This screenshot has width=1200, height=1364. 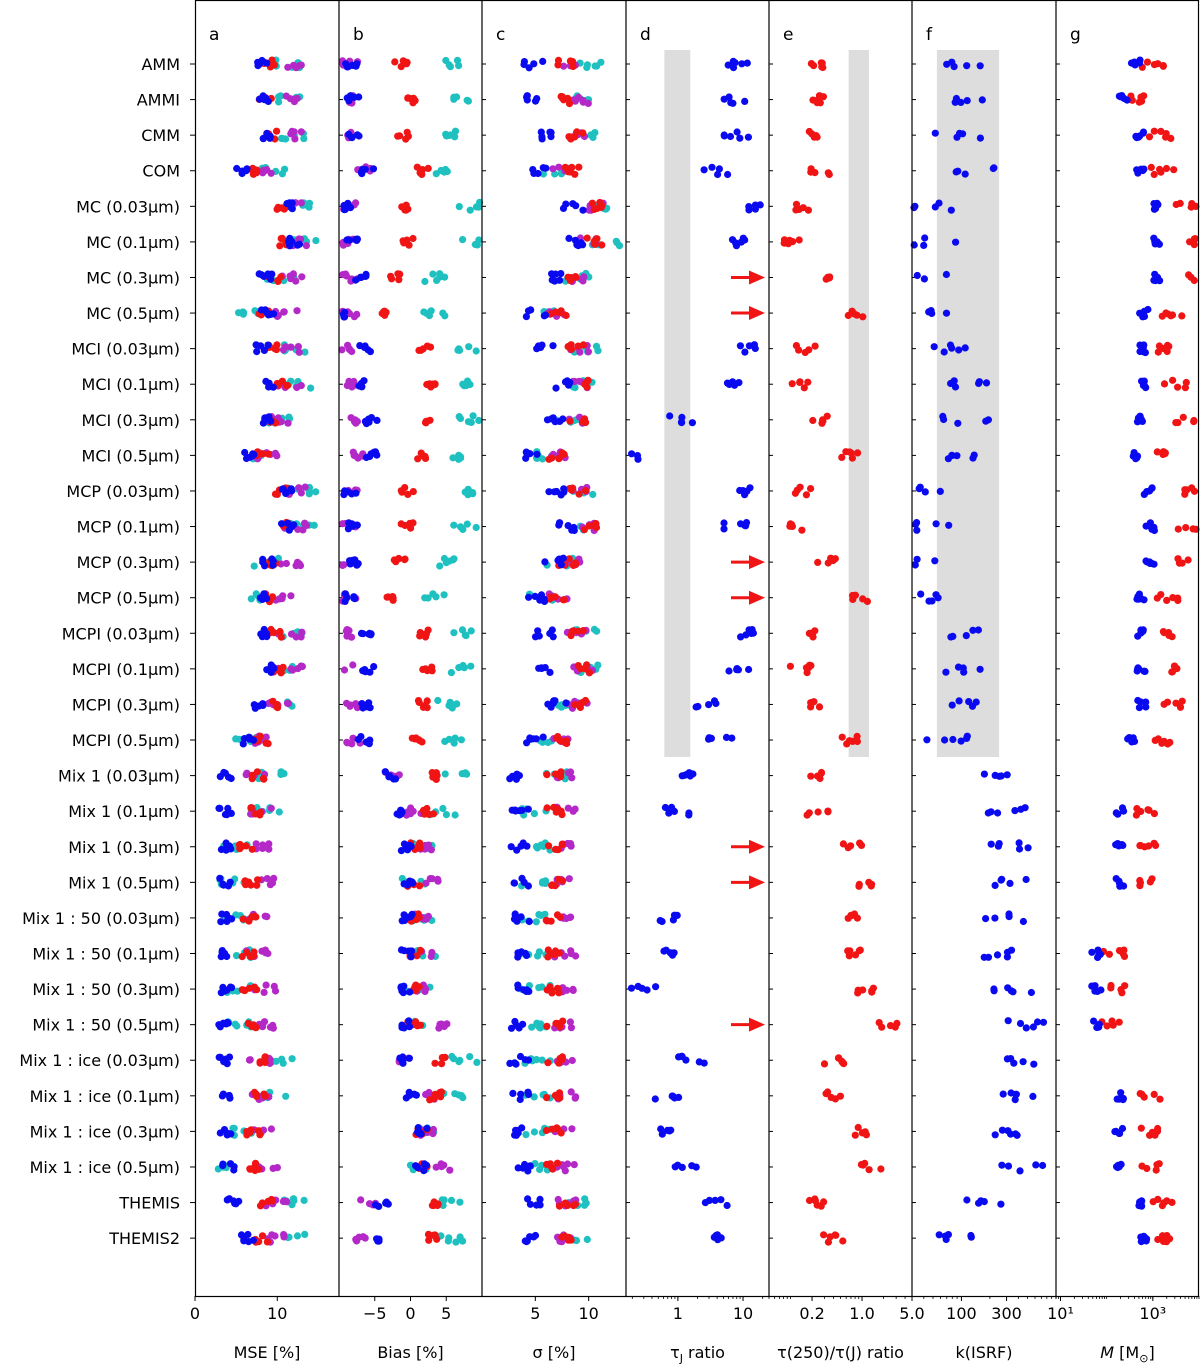 I want to click on panel-f: f 100 300 k(ISRF), so click(x=983, y=693).